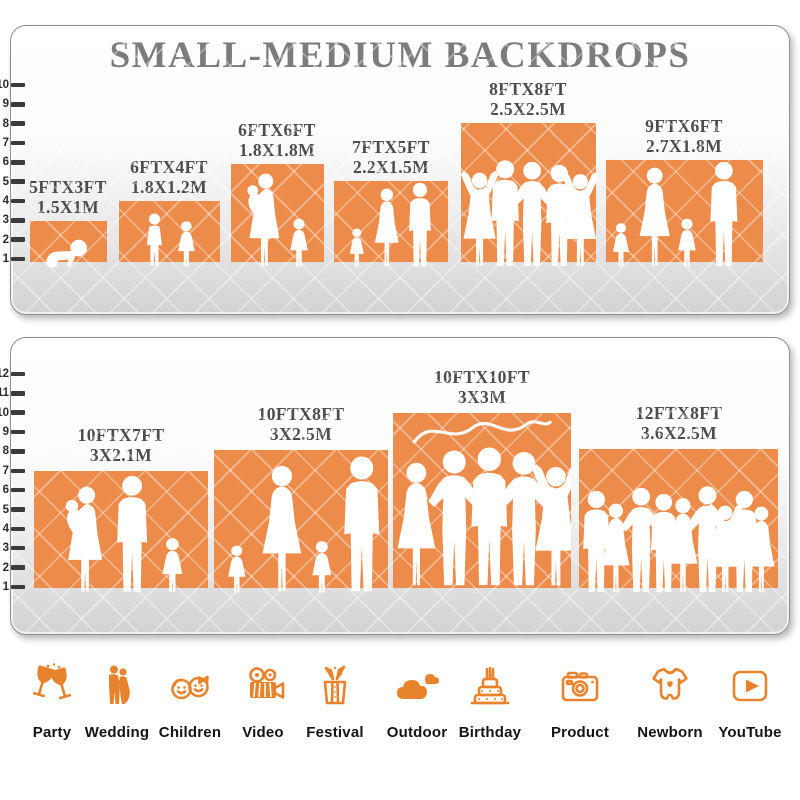 This screenshot has height=800, width=800. Describe the element at coordinates (490, 685) in the screenshot. I see `birthday-icon` at that location.